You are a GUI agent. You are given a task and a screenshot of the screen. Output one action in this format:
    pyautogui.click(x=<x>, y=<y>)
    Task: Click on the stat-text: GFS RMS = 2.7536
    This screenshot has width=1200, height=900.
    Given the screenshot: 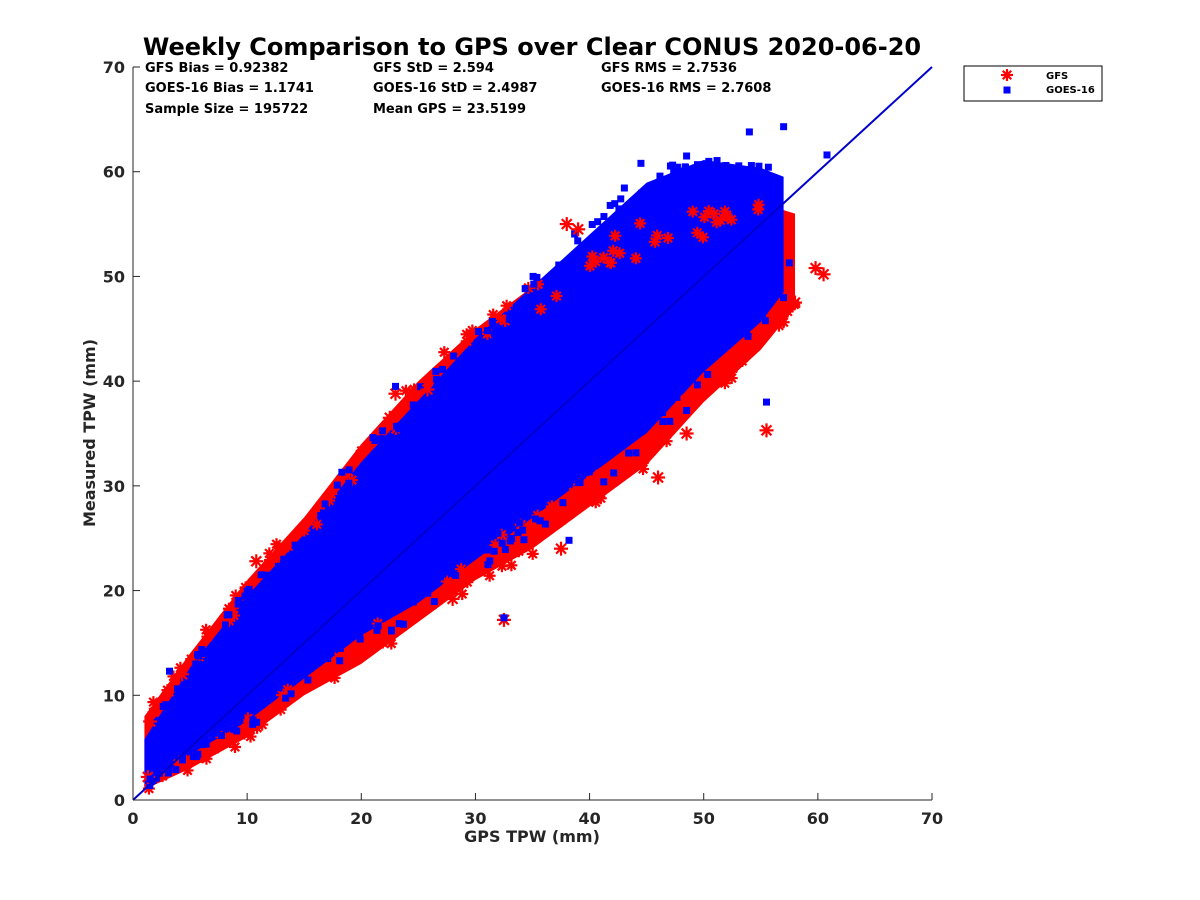 What is the action you would take?
    pyautogui.click(x=669, y=68)
    